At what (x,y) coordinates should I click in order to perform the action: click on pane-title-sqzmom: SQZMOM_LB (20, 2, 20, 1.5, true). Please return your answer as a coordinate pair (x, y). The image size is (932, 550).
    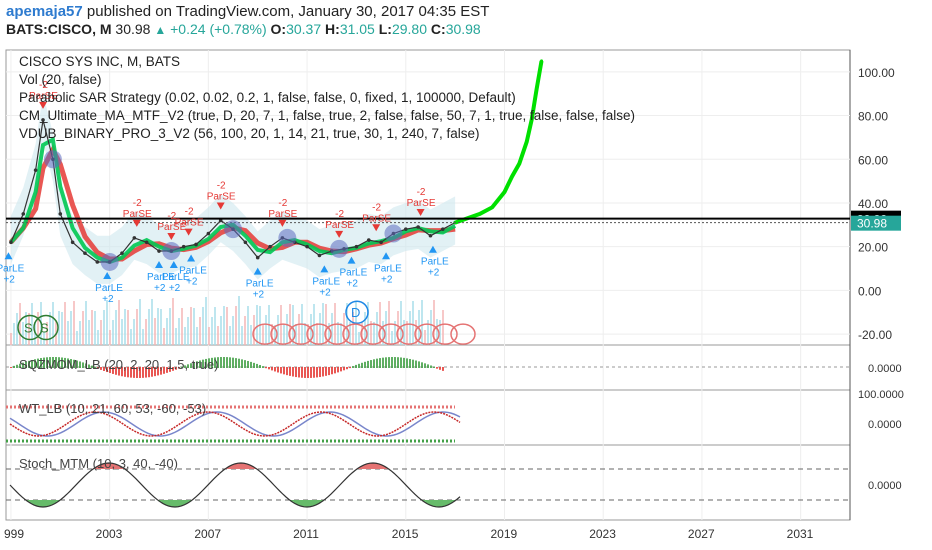
    Looking at the image, I should click on (119, 364).